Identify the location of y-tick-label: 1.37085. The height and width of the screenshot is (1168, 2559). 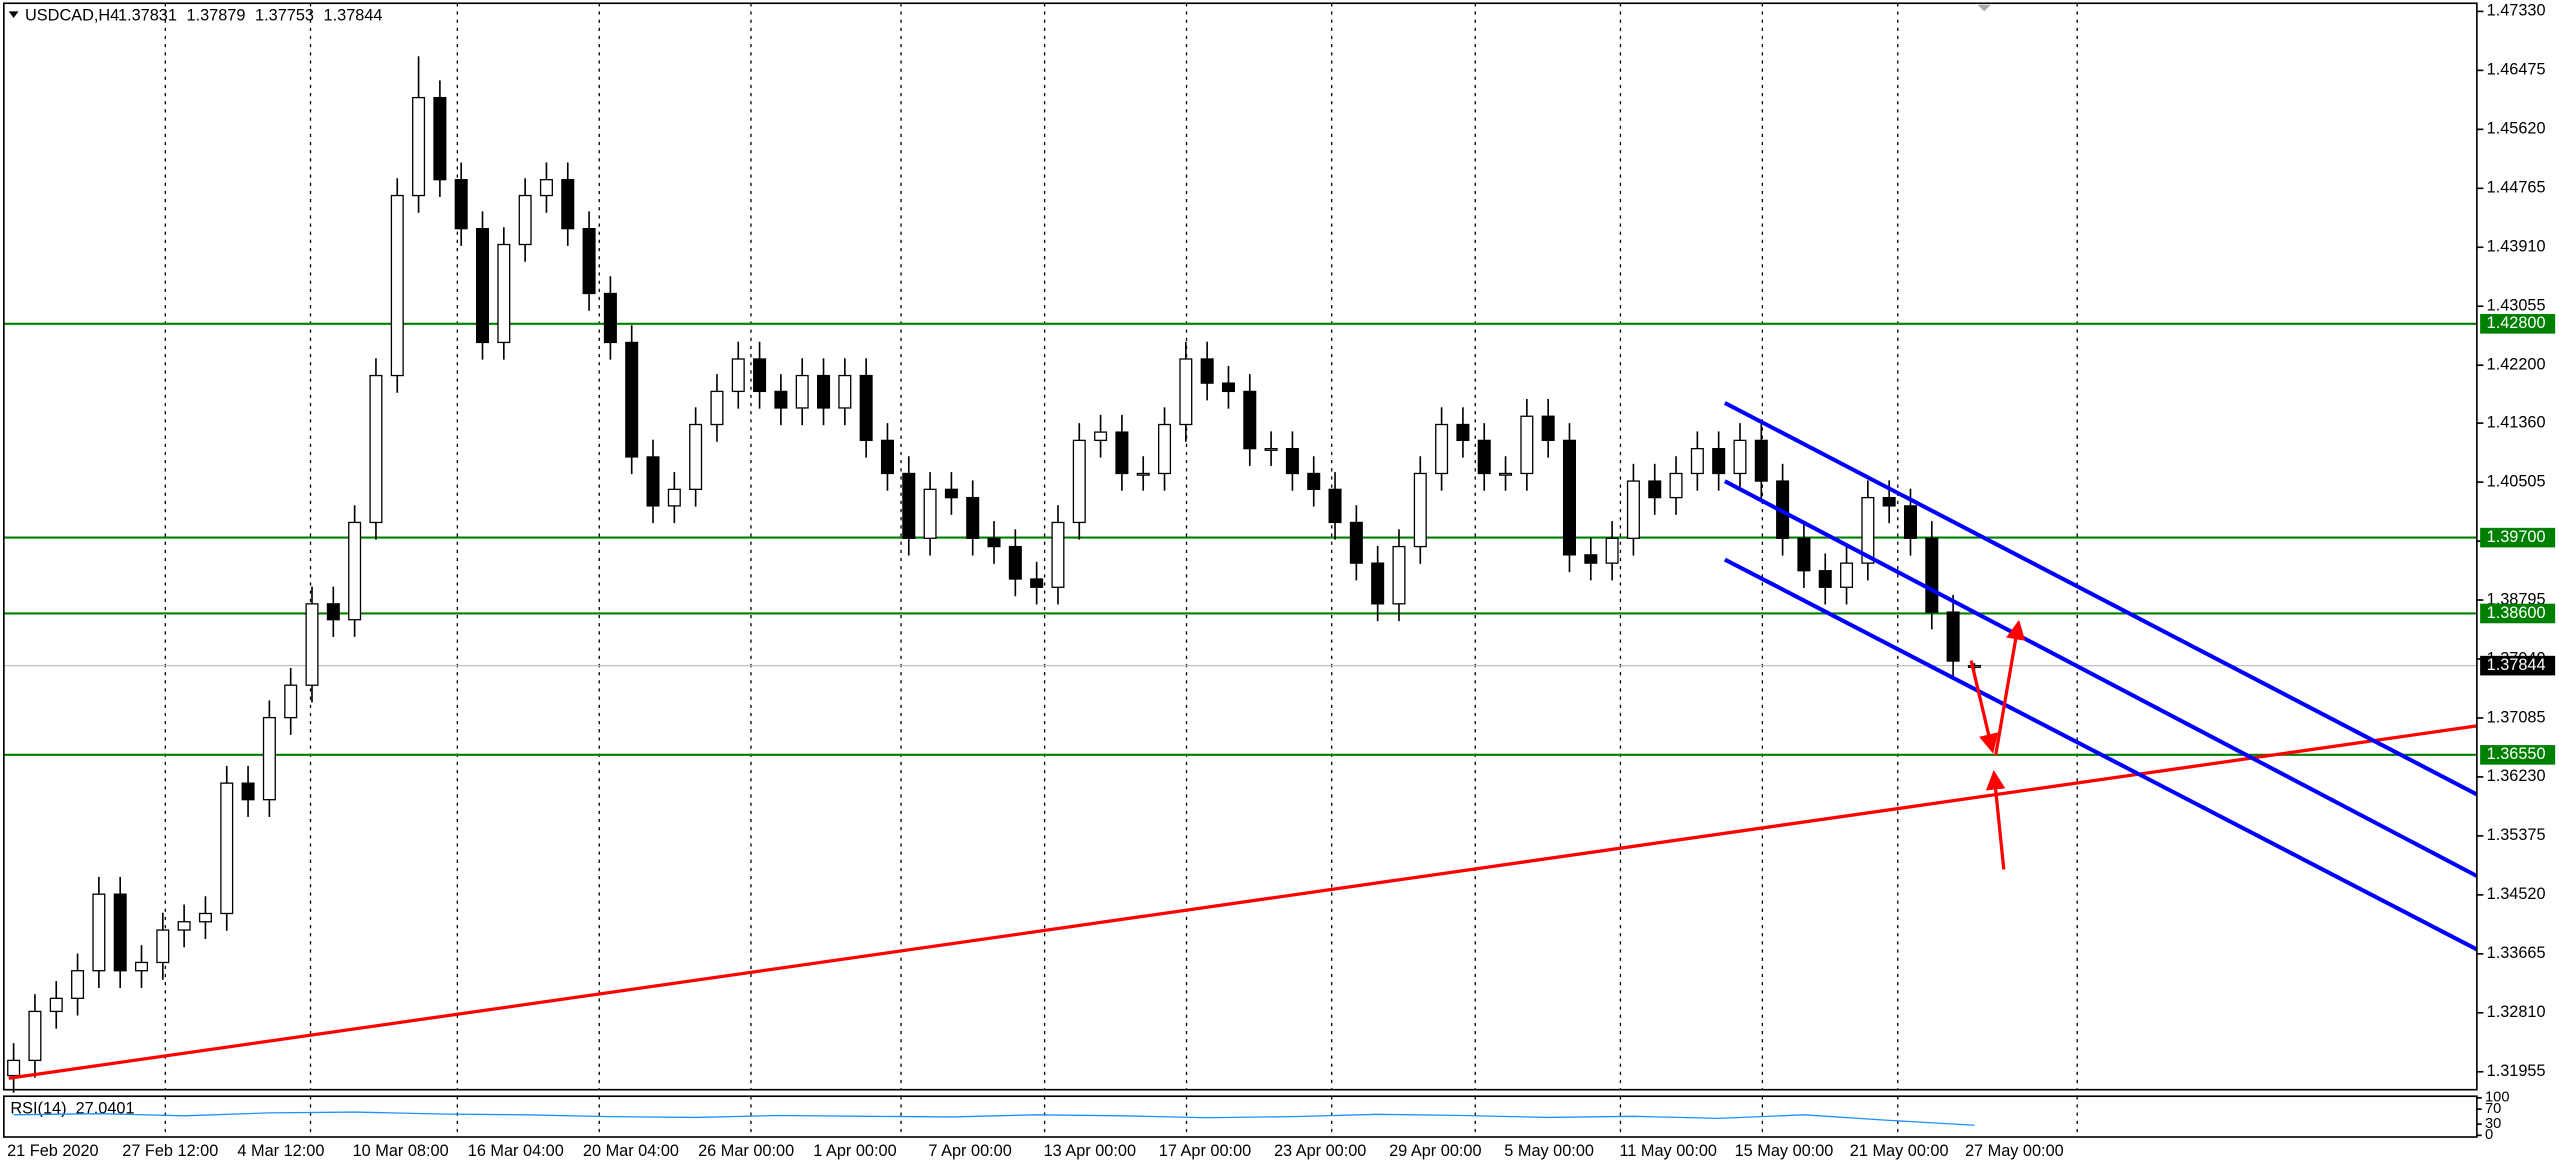
(2516, 717).